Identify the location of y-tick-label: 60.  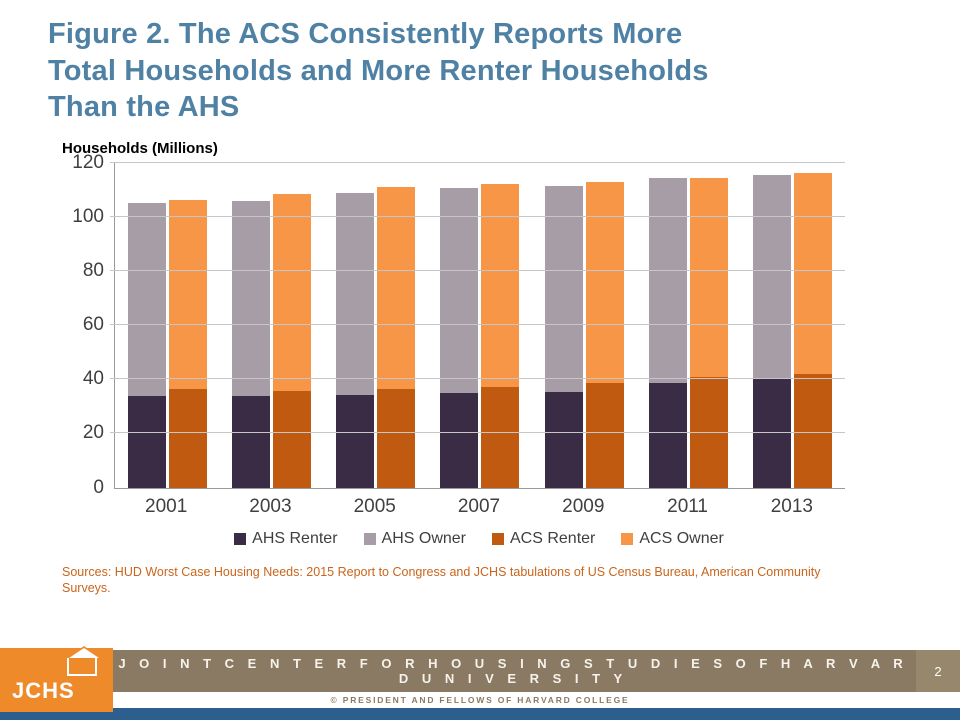
(93, 325).